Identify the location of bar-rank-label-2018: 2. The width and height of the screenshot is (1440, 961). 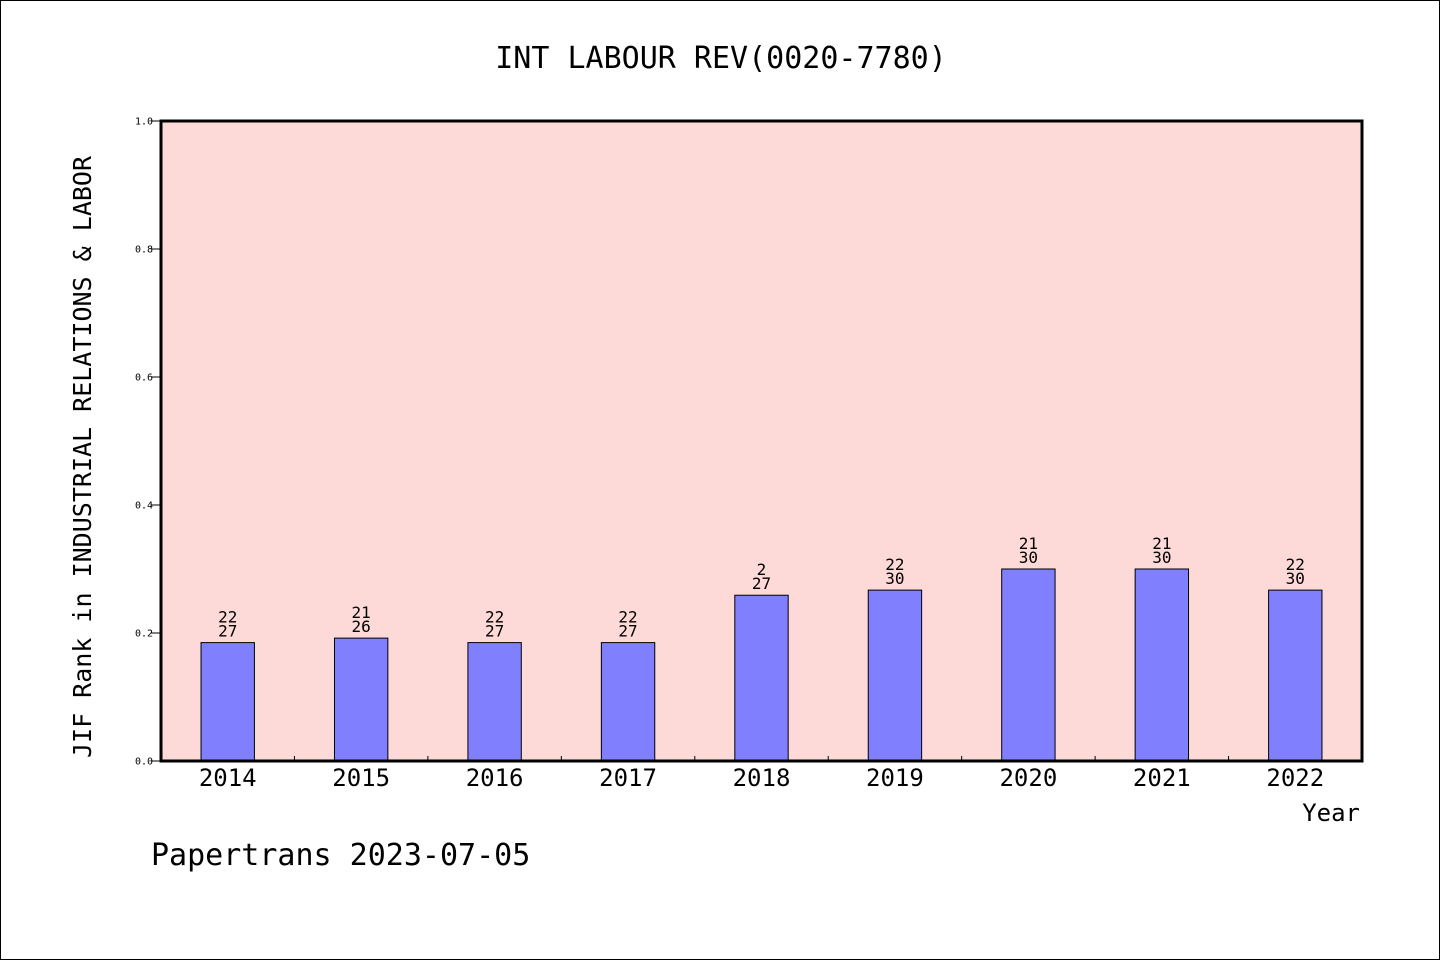
(762, 569).